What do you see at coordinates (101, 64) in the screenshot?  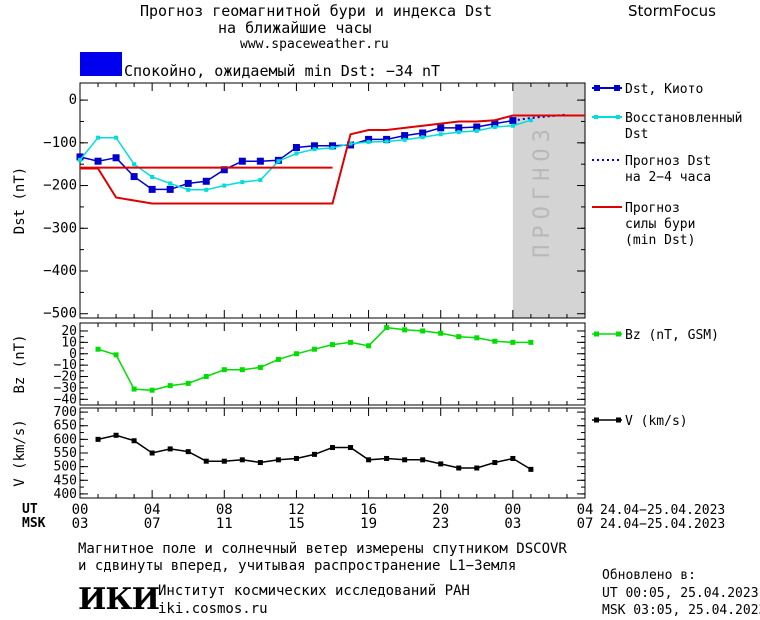 I see `status-swatch` at bounding box center [101, 64].